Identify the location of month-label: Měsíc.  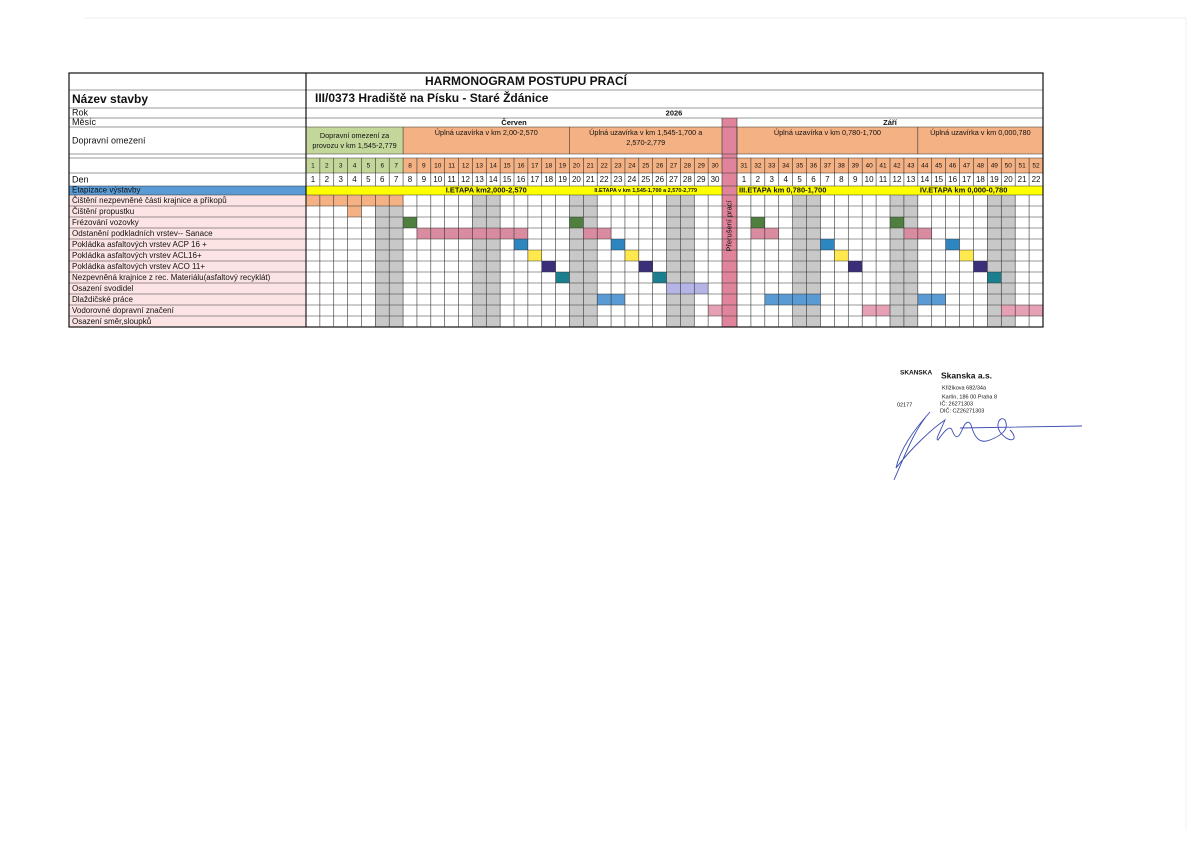
(84, 122).